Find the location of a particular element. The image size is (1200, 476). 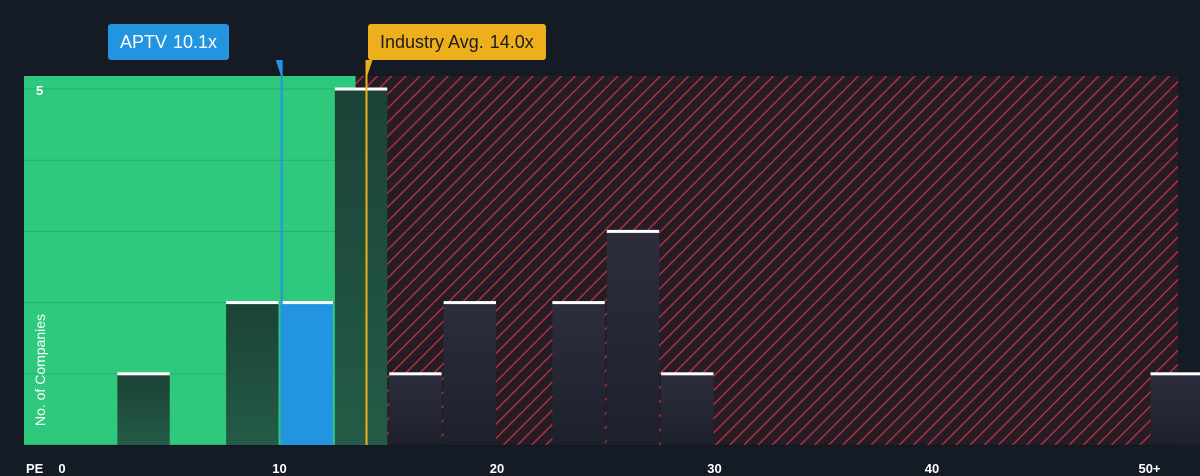

x-tick-label: 0 is located at coordinates (62, 468).